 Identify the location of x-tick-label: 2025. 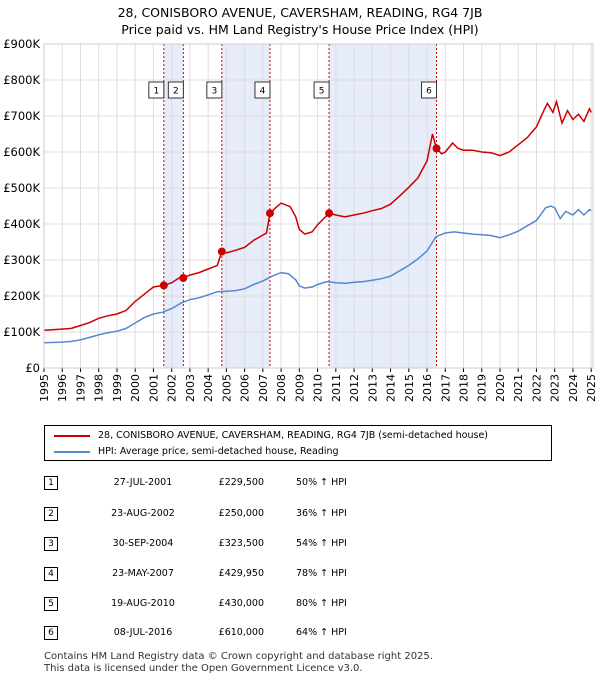
(591, 388).